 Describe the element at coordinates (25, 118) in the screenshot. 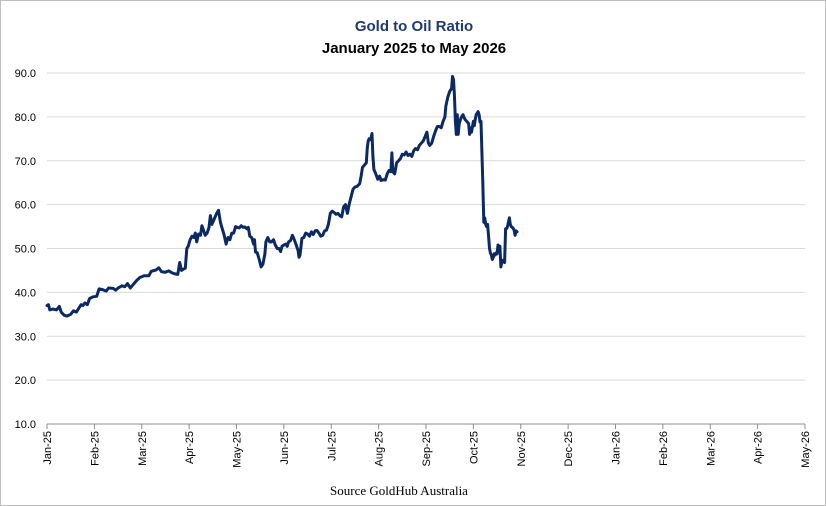

I see `y-tick-label: 80.0` at that location.